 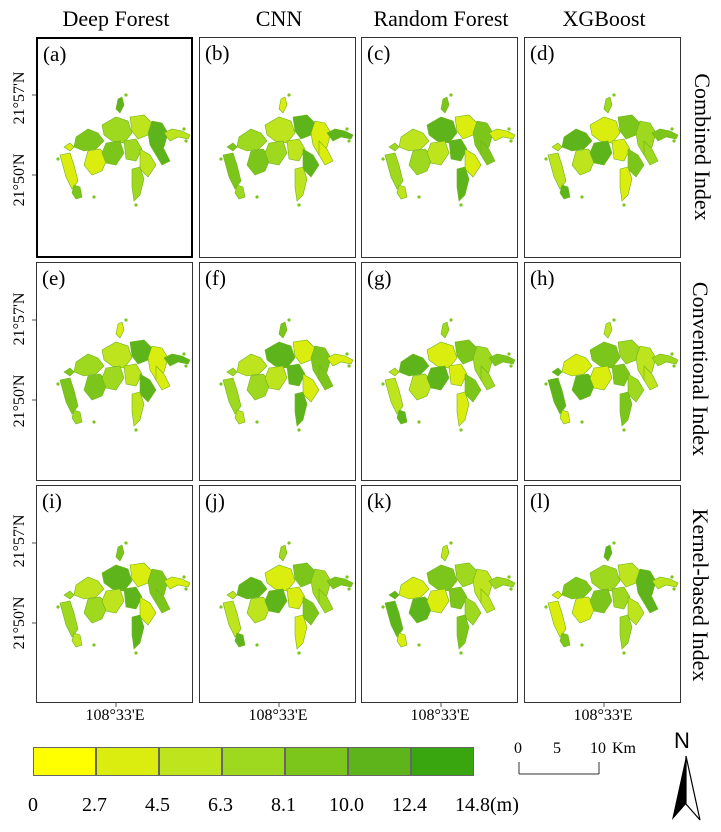 I want to click on panel-letter: (d), so click(x=542, y=53).